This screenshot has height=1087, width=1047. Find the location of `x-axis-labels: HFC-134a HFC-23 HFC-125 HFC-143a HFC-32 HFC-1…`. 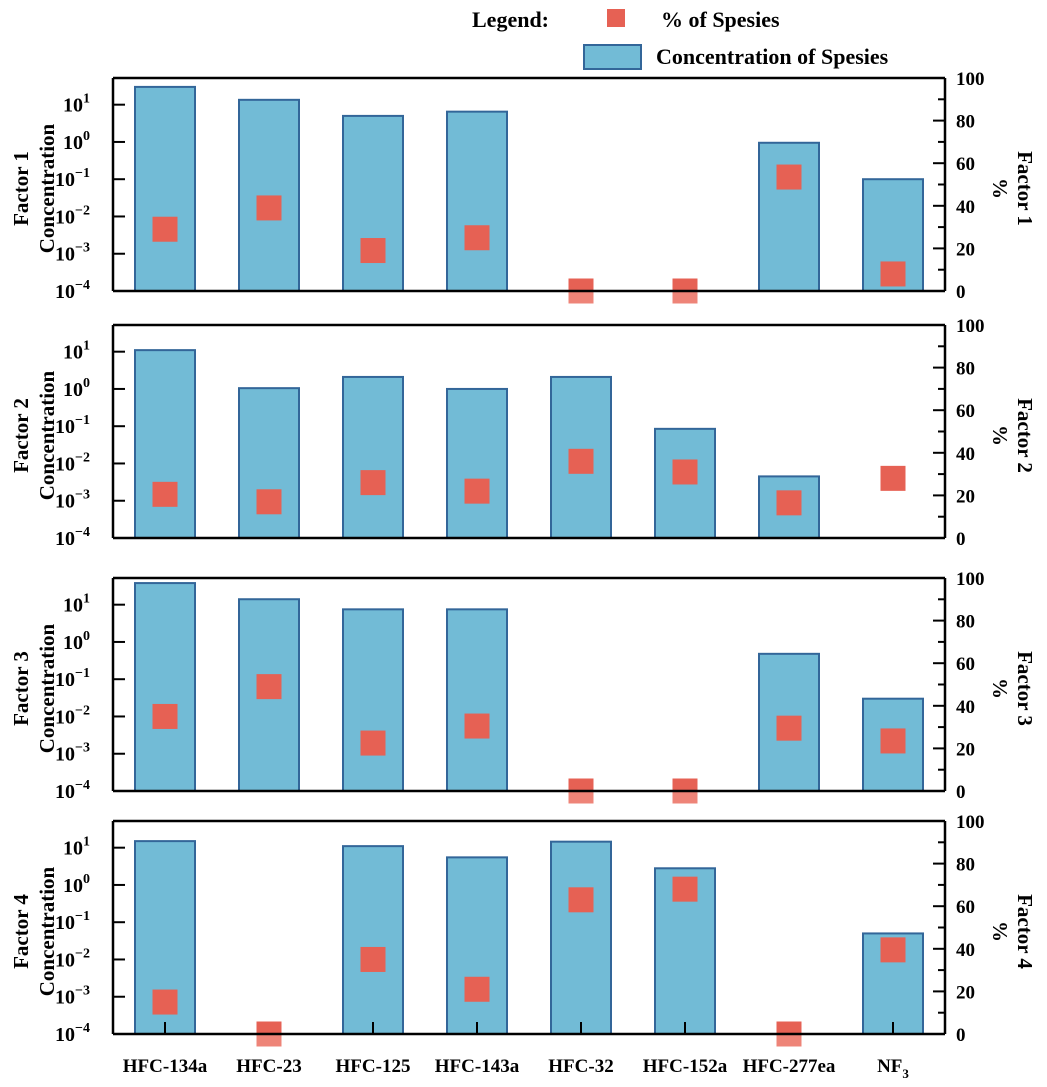

x-axis-labels: HFC-134a HFC-23 HFC-125 HFC-143a HFC-32 HFC-1… is located at coordinates (516, 1068).